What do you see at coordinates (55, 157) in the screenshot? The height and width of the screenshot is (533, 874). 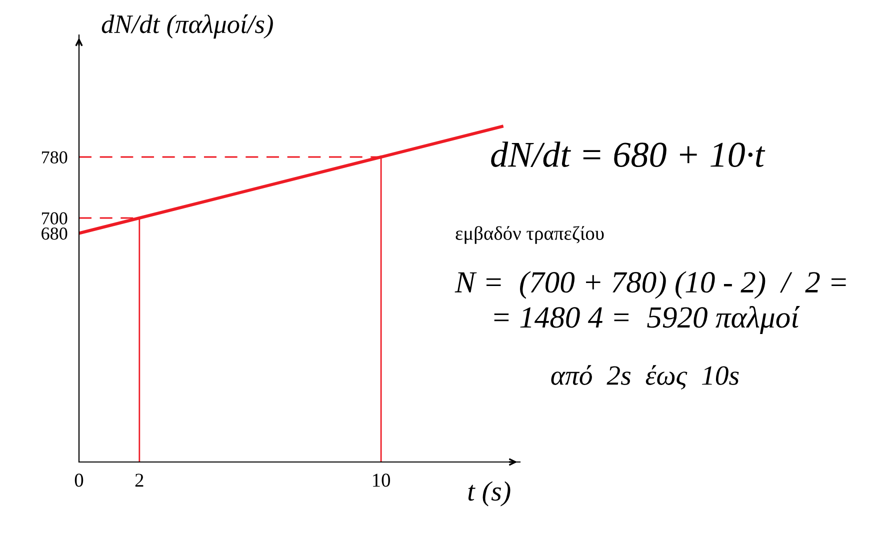 I see `y-tick-label: 780` at bounding box center [55, 157].